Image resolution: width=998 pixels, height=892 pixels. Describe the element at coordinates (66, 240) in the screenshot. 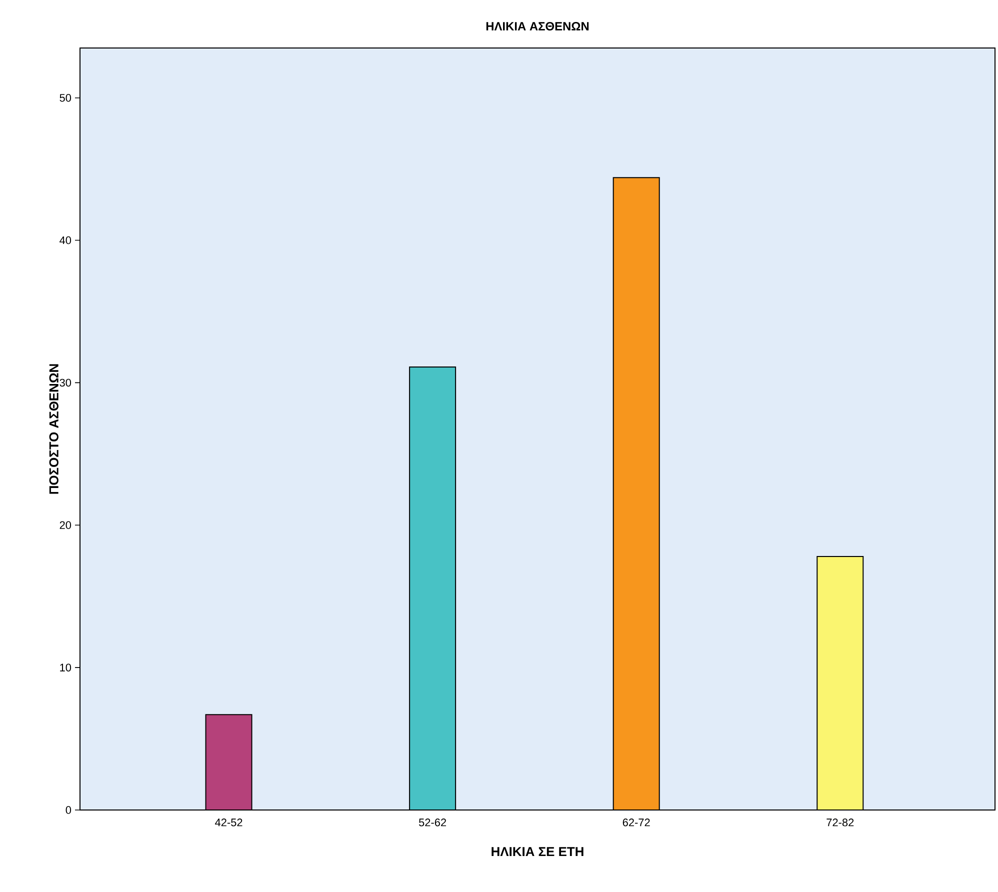

I see `y-tick-label: 40` at that location.